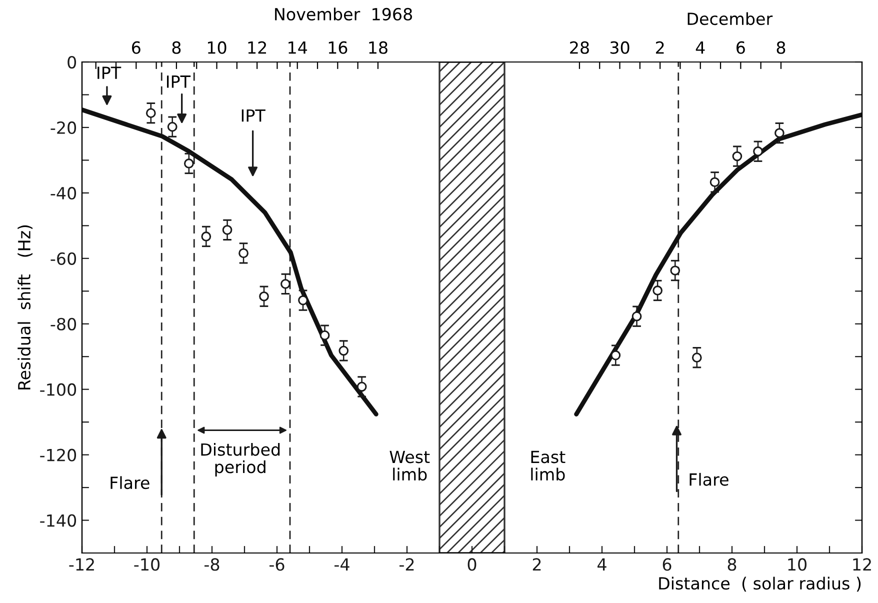 The width and height of the screenshot is (878, 603). I want to click on y-tick-label: -80, so click(63, 324).